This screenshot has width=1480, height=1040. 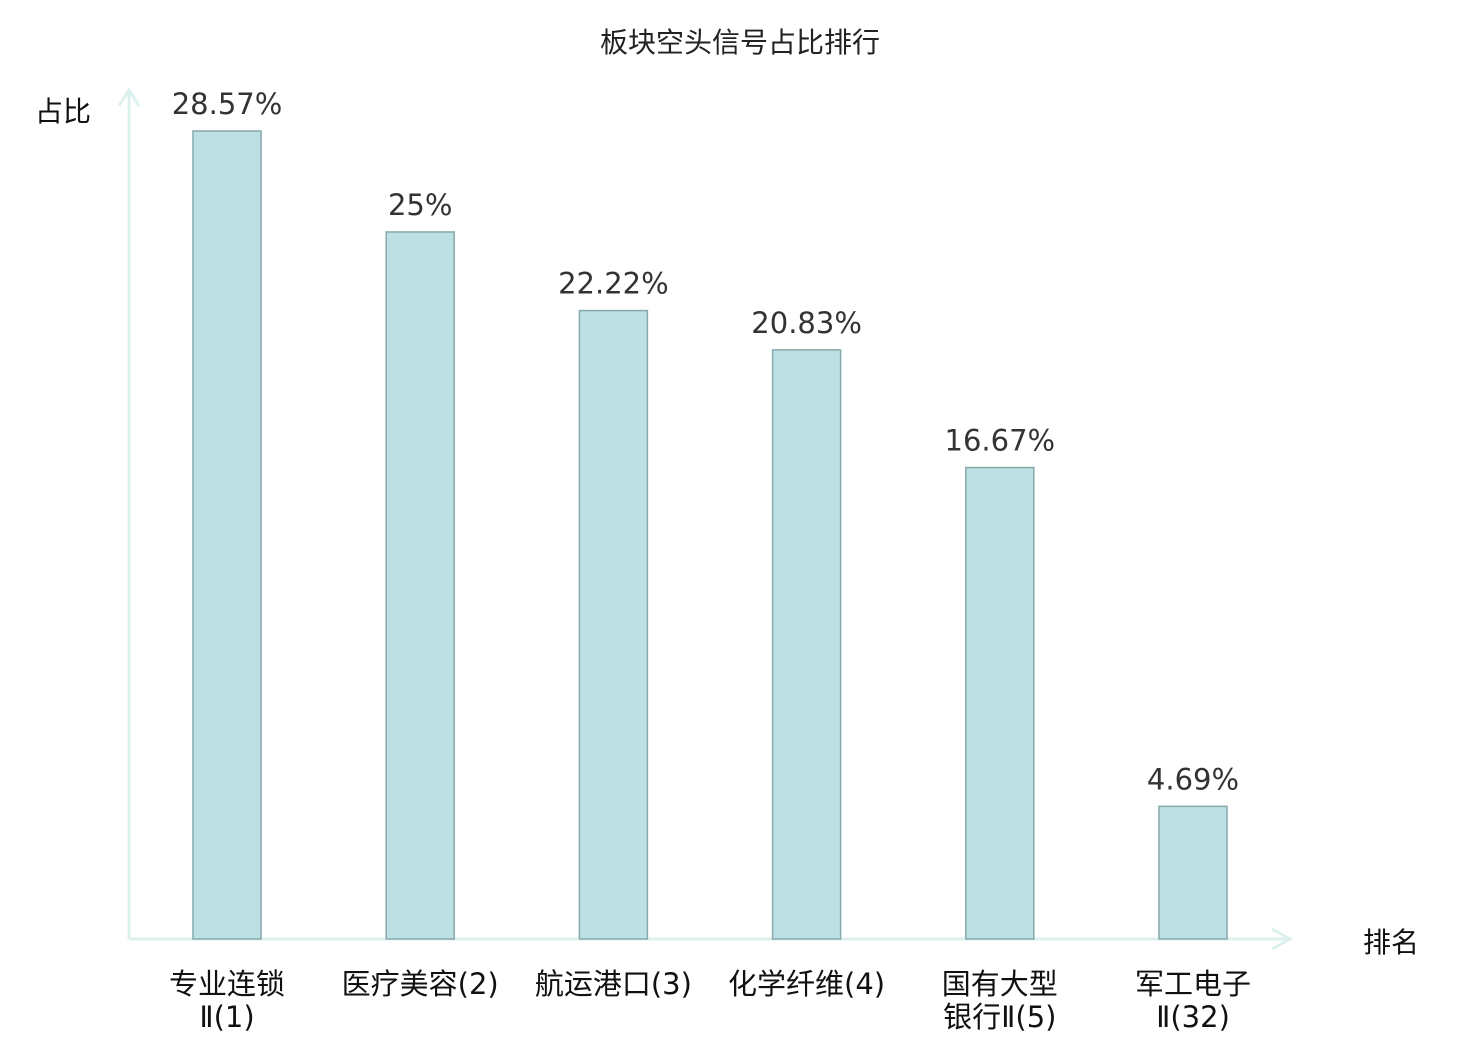 I want to click on data-label: 28.57%, so click(x=227, y=104).